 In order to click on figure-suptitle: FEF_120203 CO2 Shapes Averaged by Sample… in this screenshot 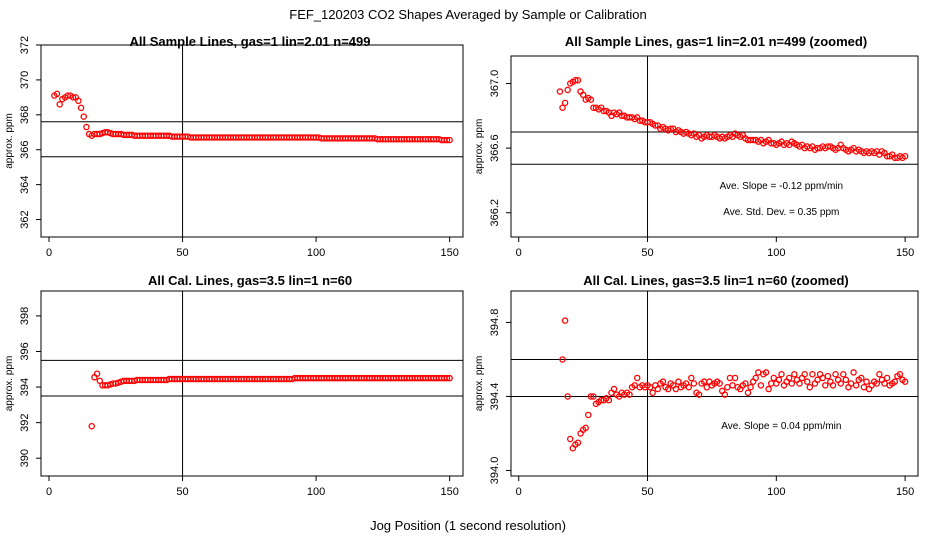, I will do `click(467, 14)`.